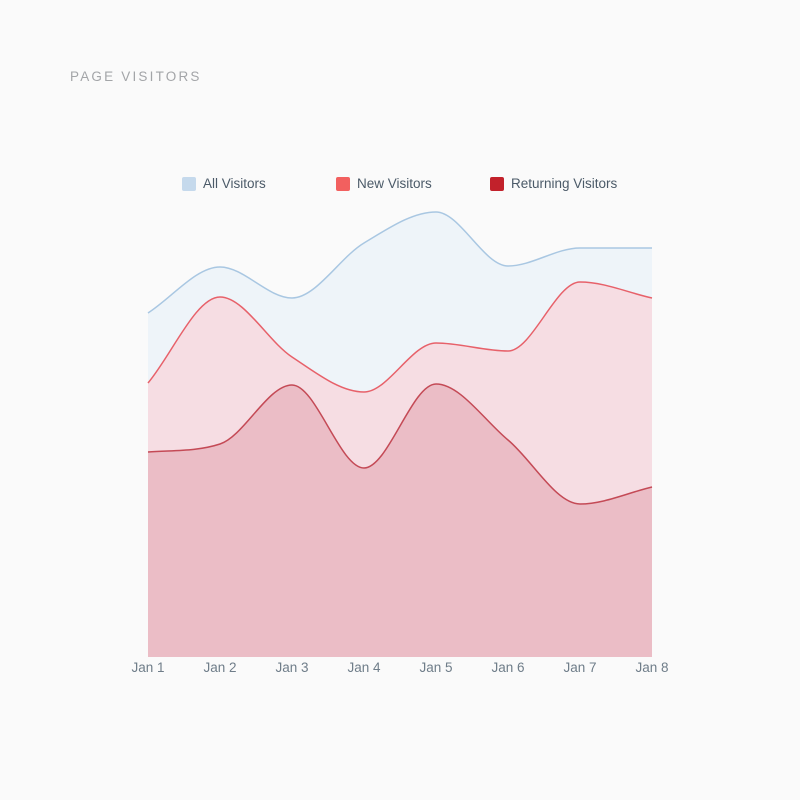  Describe the element at coordinates (292, 667) in the screenshot. I see `x-axis-label-jan-3: Jan 3` at that location.